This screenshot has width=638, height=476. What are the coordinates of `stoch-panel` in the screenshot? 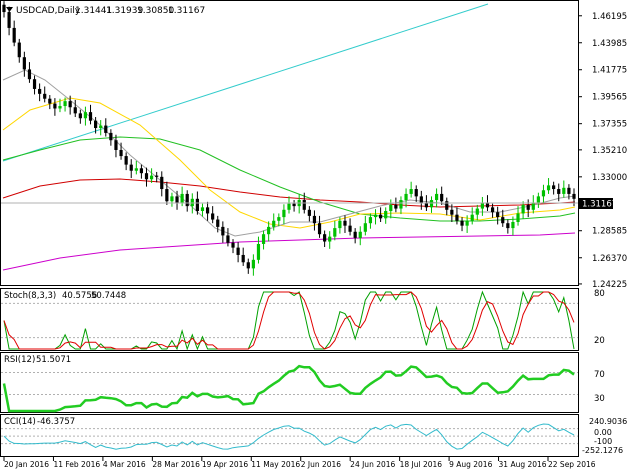 It's located at (289, 319).